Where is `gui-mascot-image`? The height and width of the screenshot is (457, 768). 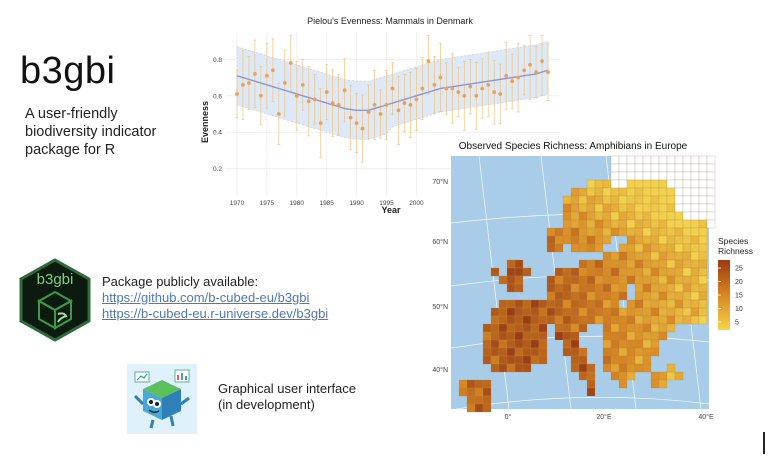 gui-mascot-image is located at coordinates (162, 399).